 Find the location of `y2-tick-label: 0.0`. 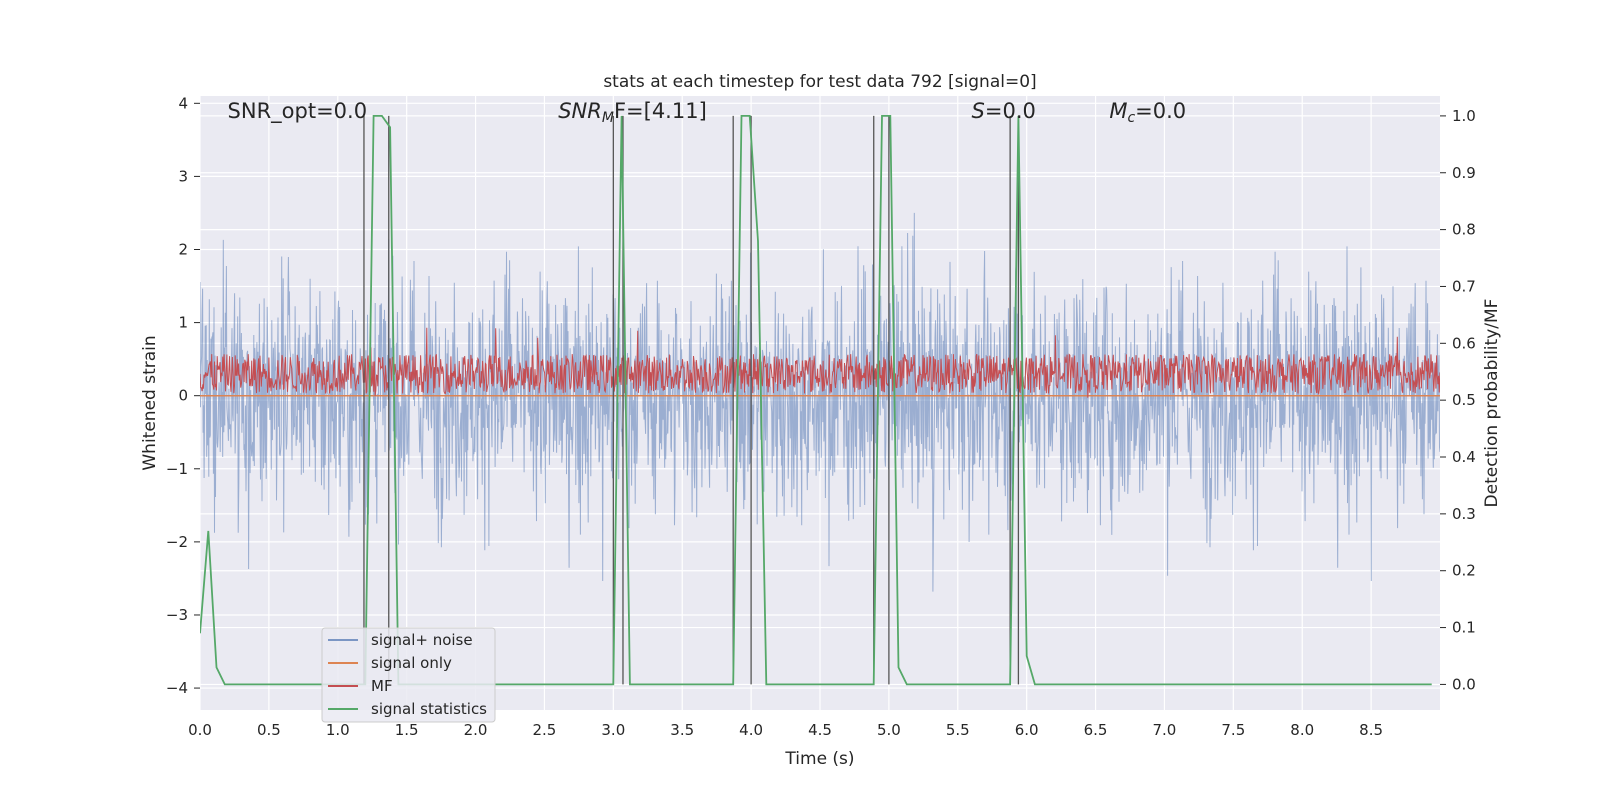

y2-tick-label: 0.0 is located at coordinates (1464, 684).